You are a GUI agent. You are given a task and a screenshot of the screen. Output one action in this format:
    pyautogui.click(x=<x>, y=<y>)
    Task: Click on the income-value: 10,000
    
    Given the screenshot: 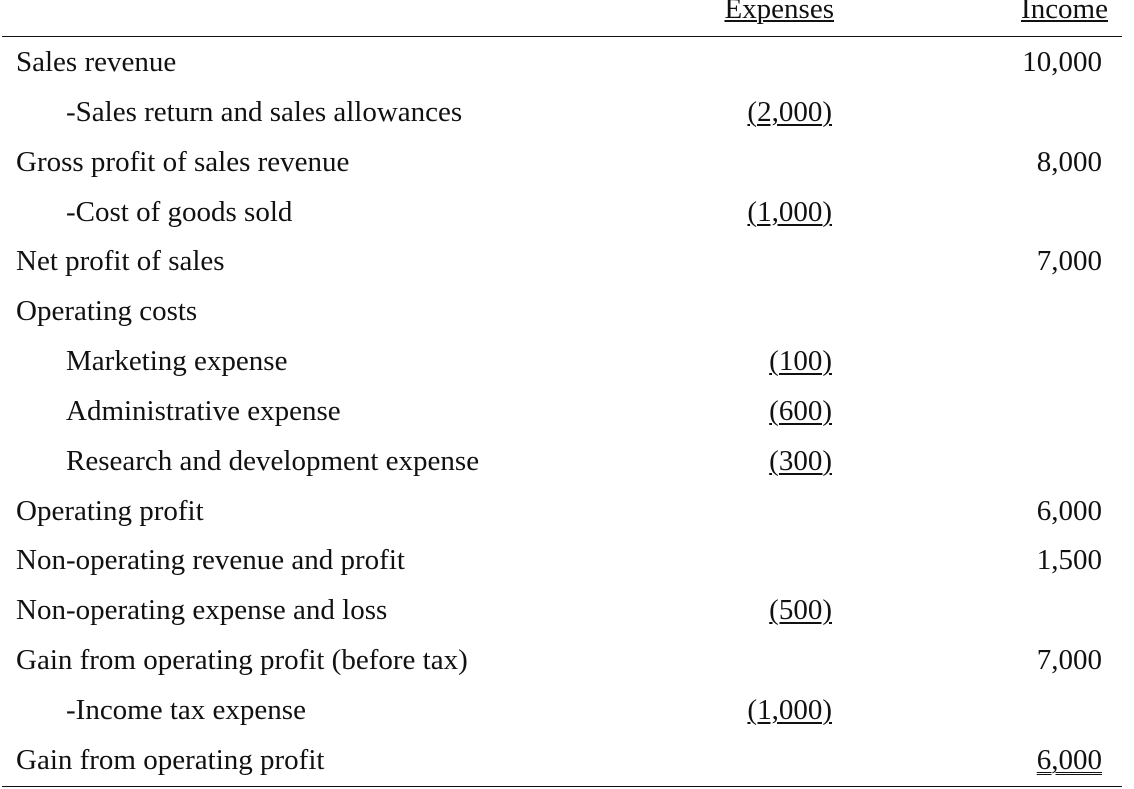 What is the action you would take?
    pyautogui.click(x=1062, y=62)
    